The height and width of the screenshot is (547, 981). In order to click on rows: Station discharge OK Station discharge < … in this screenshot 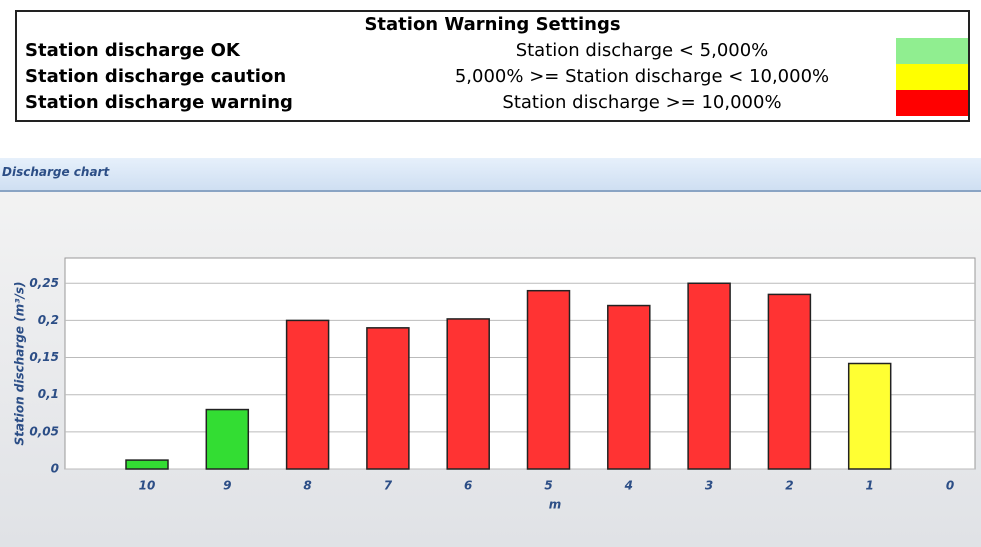, I will do `click(492, 77)`.